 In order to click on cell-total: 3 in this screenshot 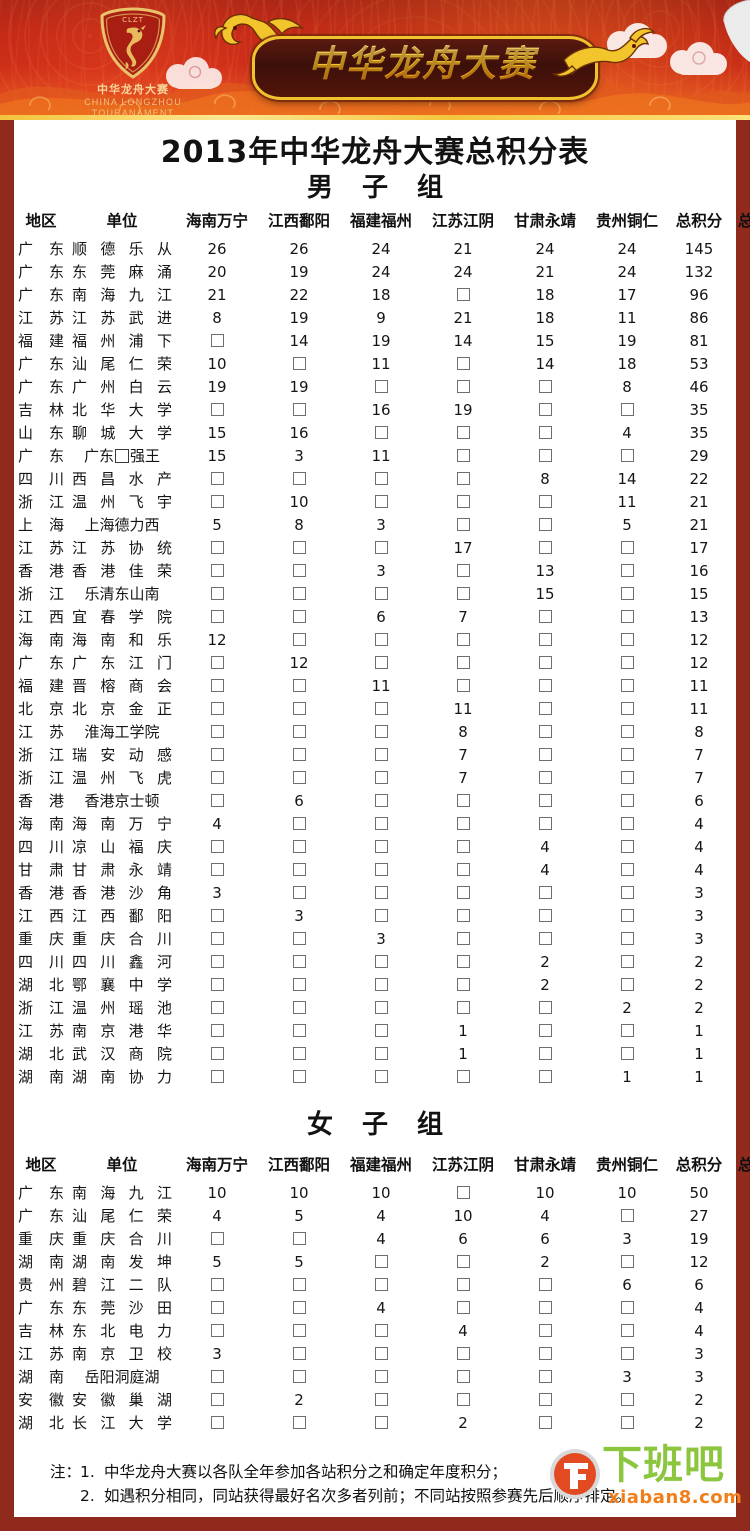, I will do `click(699, 1376)`.